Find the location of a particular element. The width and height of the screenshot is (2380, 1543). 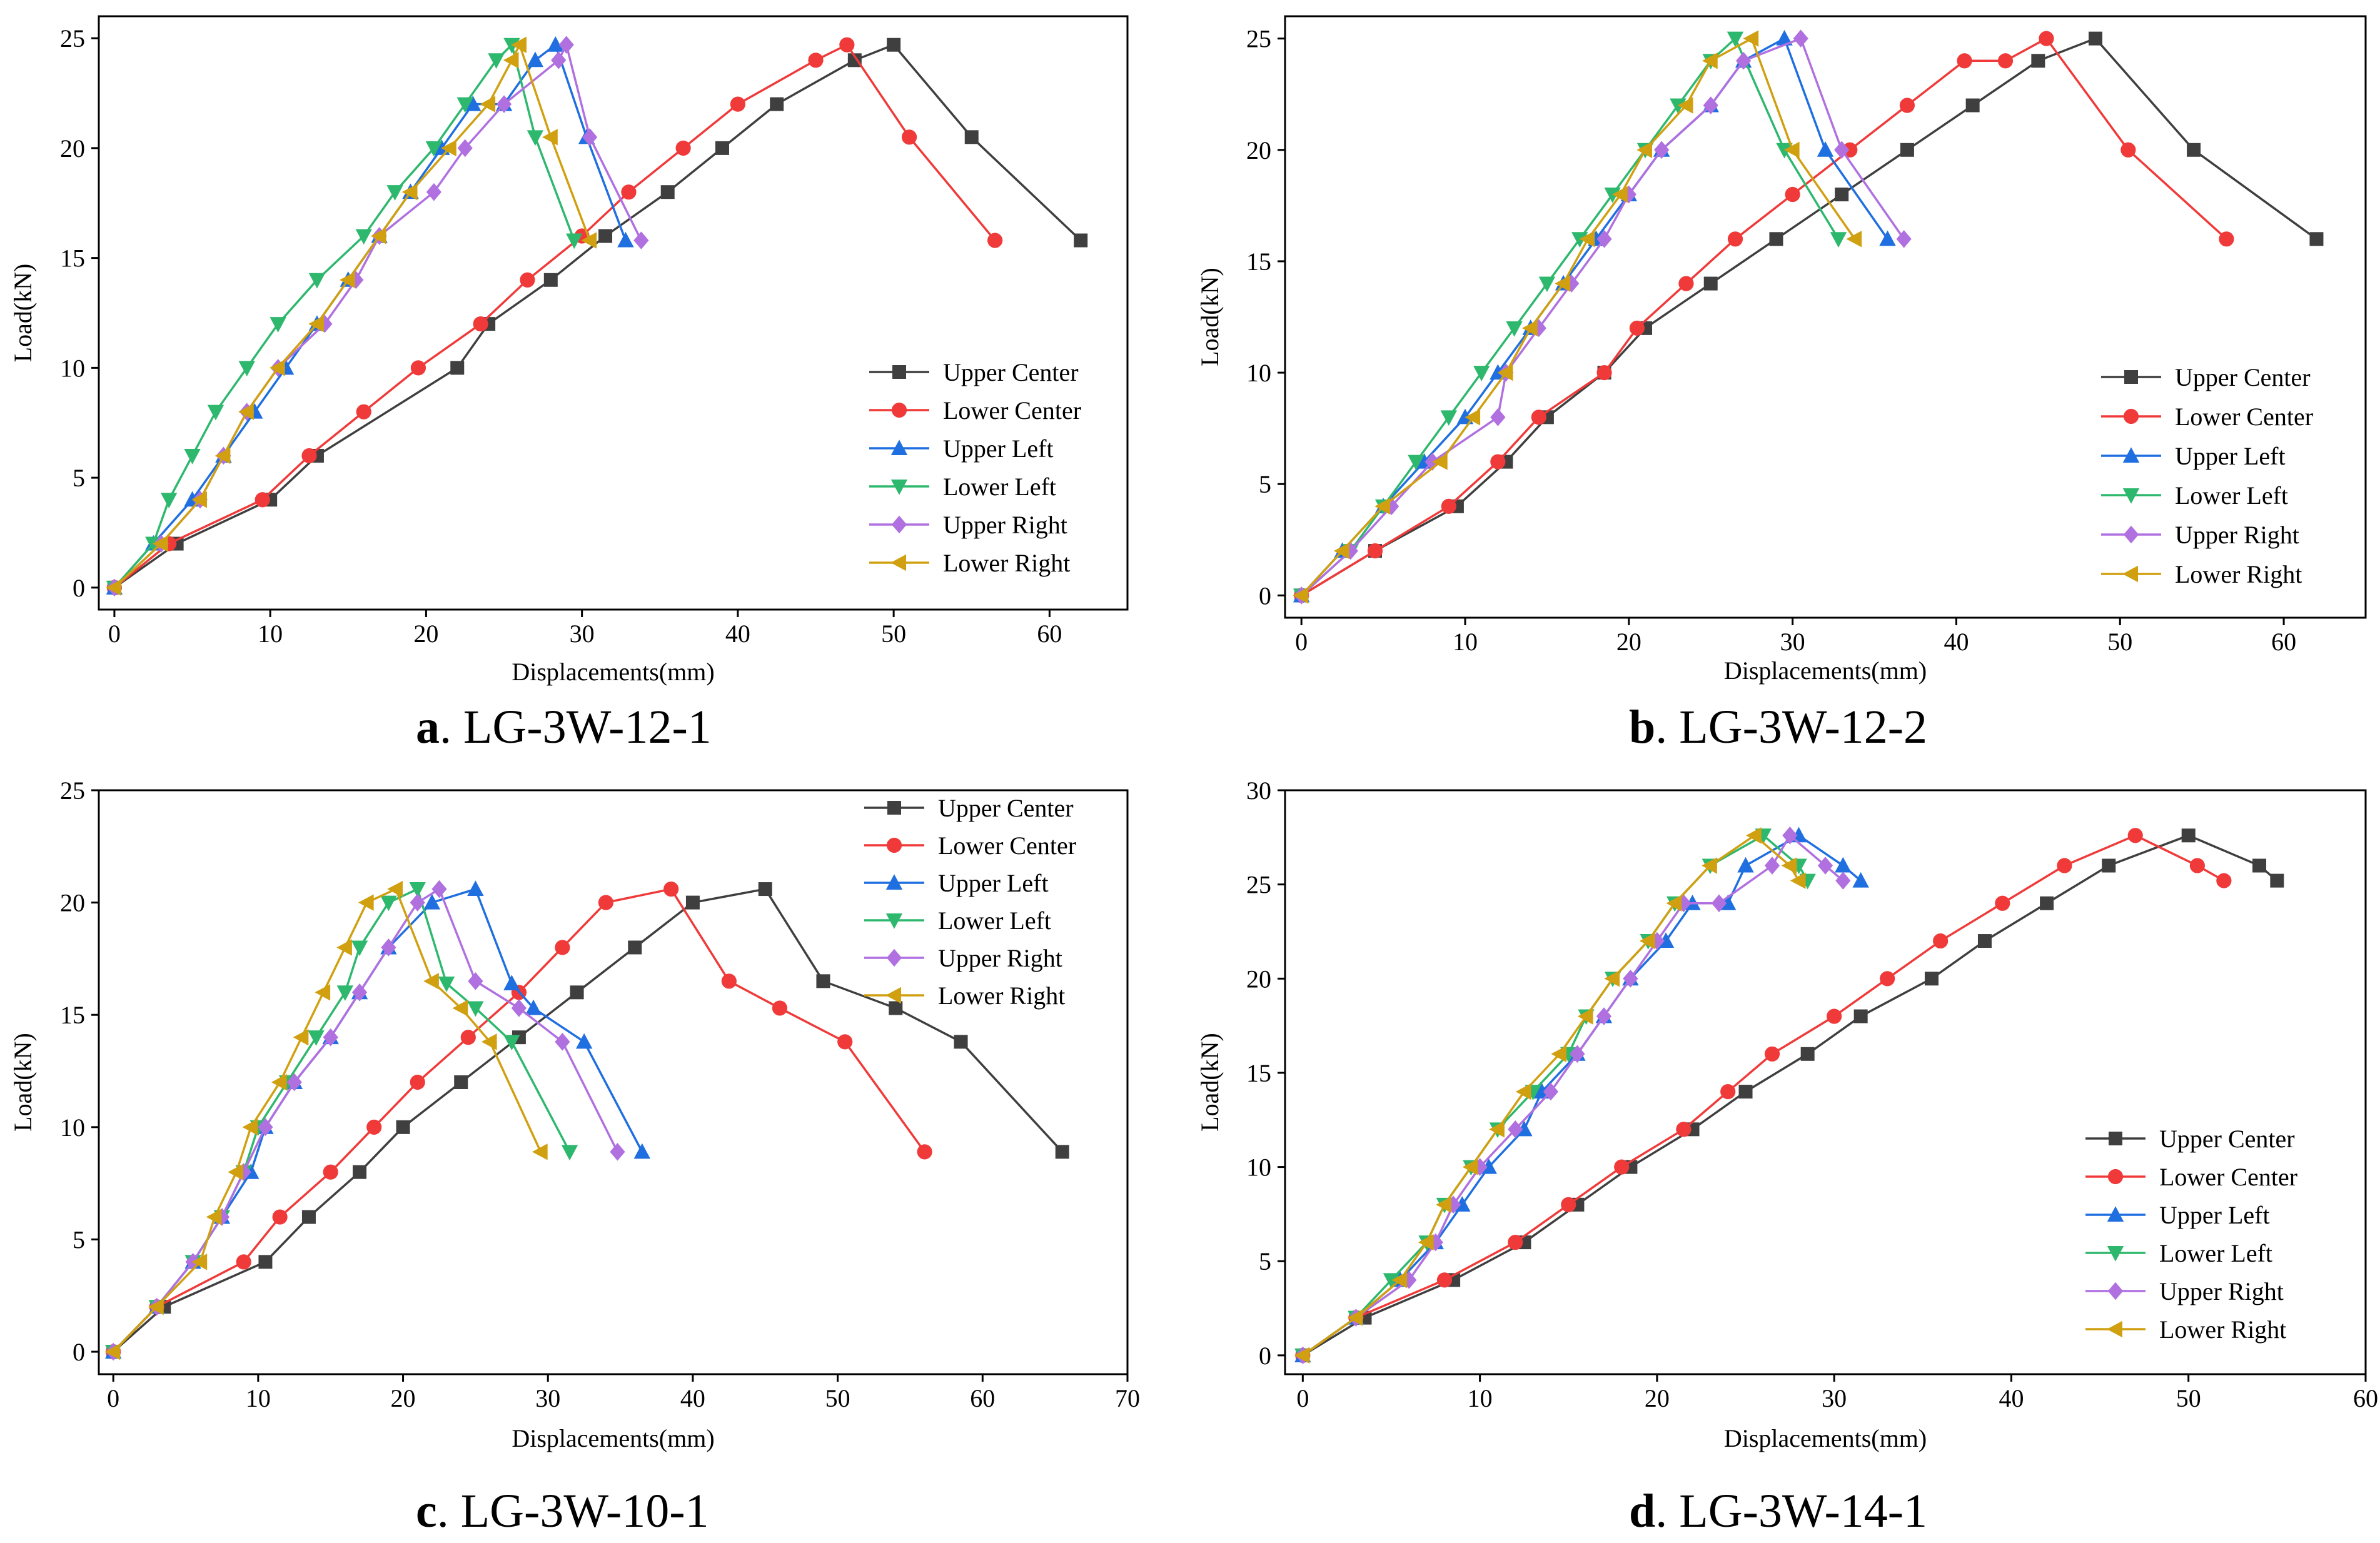

x-tick-label: 40 is located at coordinates (737, 634).